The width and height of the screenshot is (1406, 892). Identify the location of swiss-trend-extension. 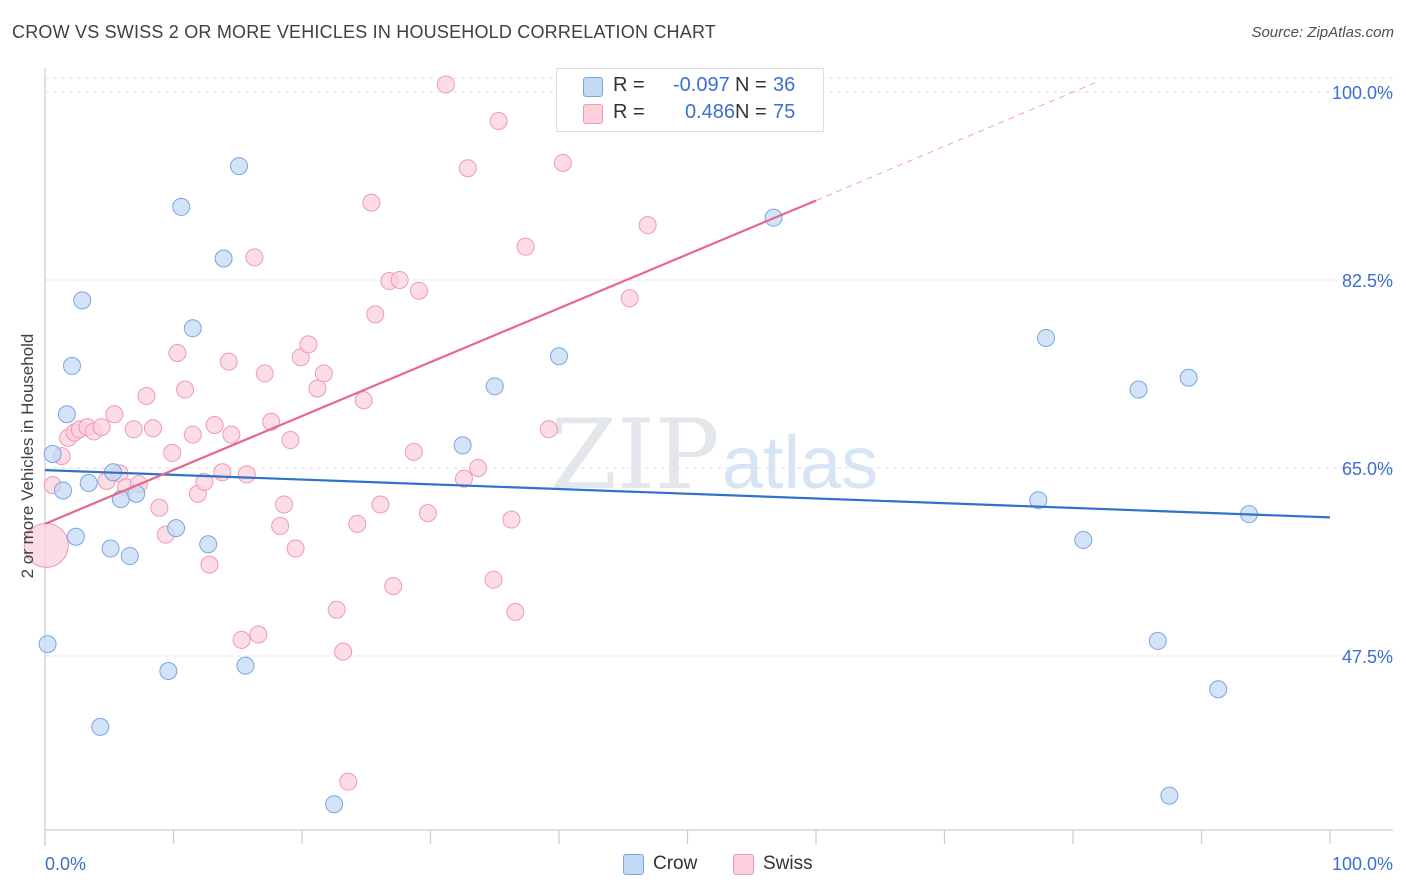
(957, 140).